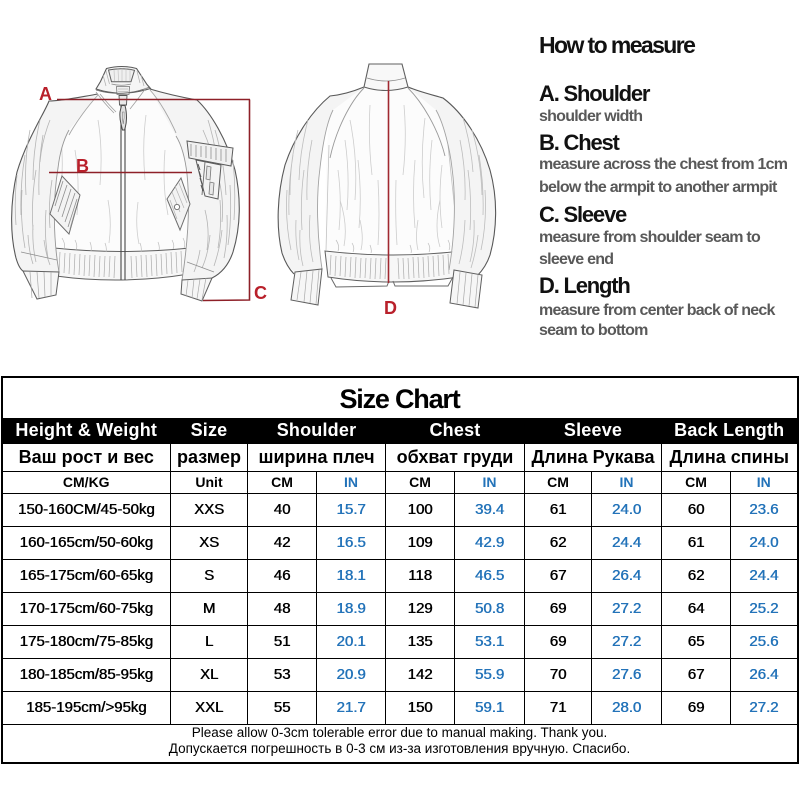 Image resolution: width=800 pixels, height=800 pixels. What do you see at coordinates (390, 308) in the screenshot?
I see `svg-text: D` at bounding box center [390, 308].